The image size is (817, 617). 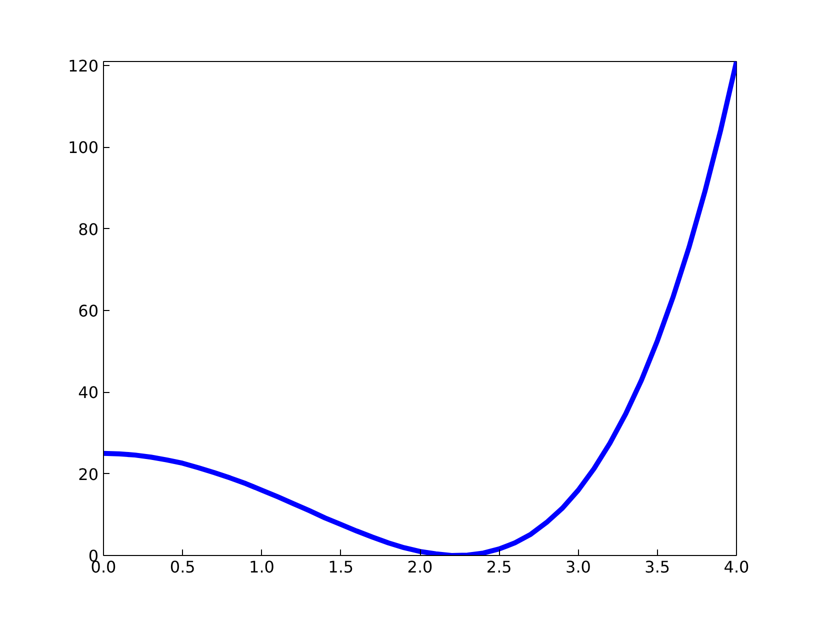 What do you see at coordinates (261, 567) in the screenshot?
I see `x-tick-label: 1.0` at bounding box center [261, 567].